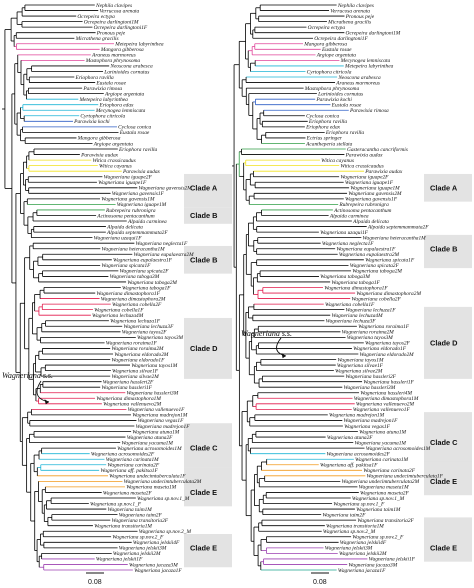 Image resolution: width=474 pixels, height=588 pixels. I want to click on taxon-label: Wagneriana spicata1F, so click(126, 266).